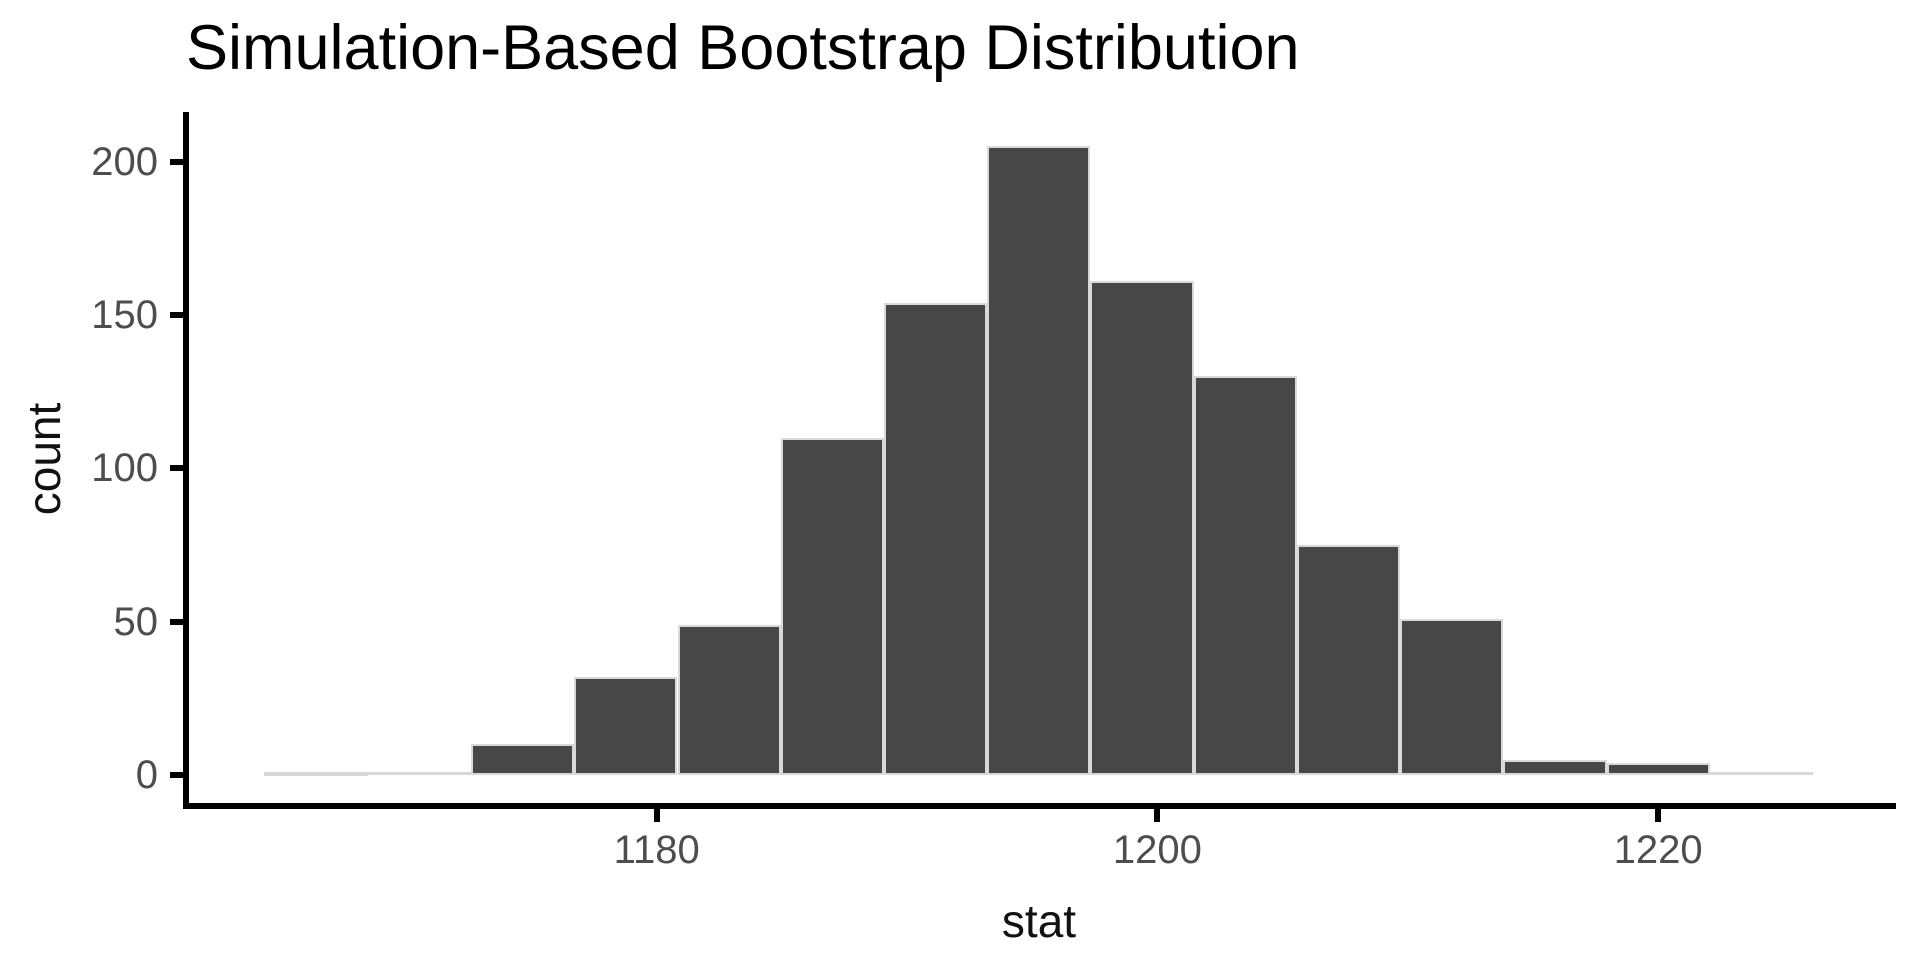 The height and width of the screenshot is (960, 1920). What do you see at coordinates (1039, 921) in the screenshot?
I see `x-axis-title: stat` at bounding box center [1039, 921].